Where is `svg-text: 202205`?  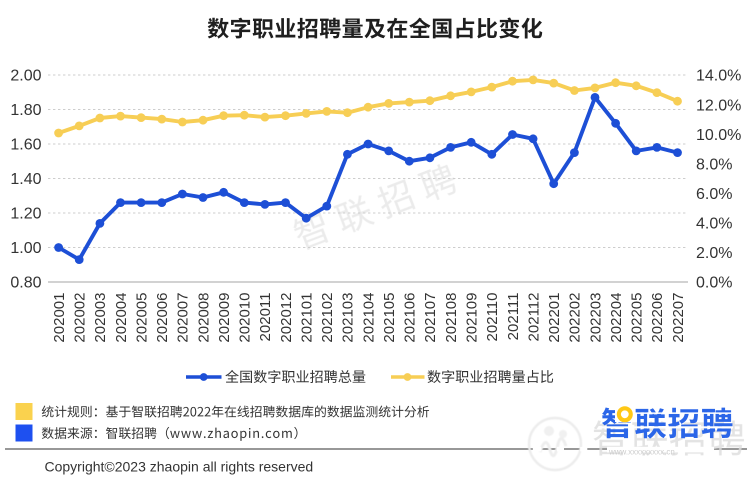 svg-text: 202205 is located at coordinates (637, 318).